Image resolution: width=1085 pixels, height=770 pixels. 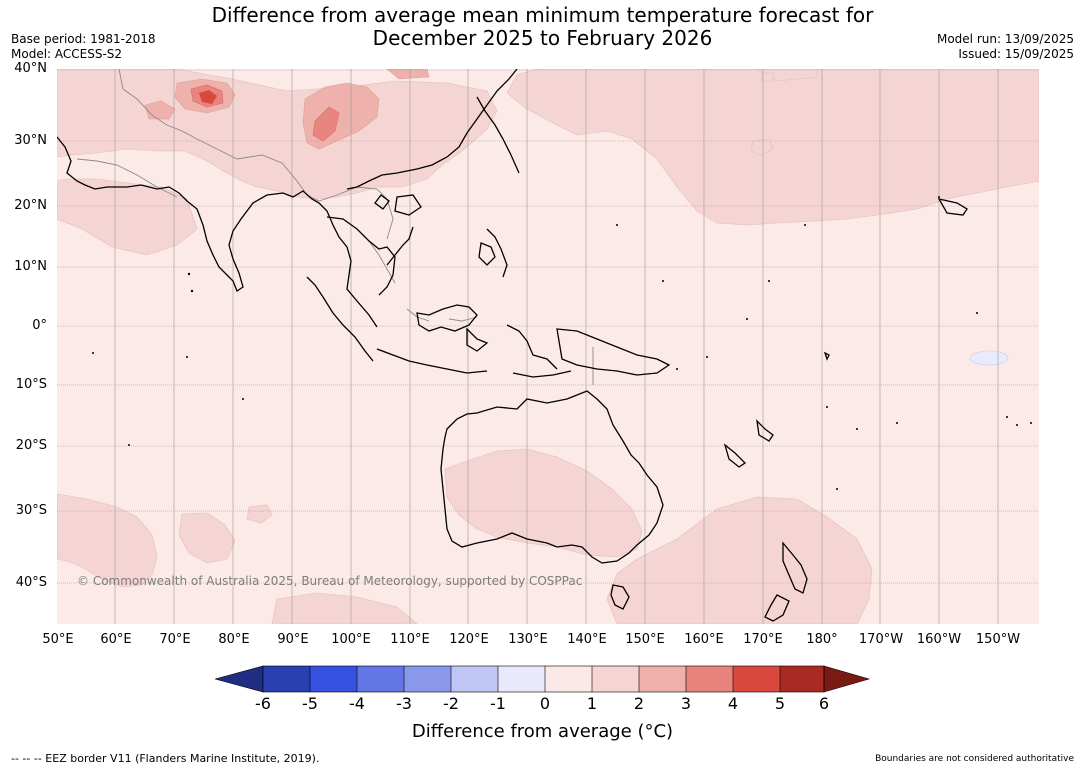 I want to click on colorbar-tick: 2, so click(x=639, y=703).